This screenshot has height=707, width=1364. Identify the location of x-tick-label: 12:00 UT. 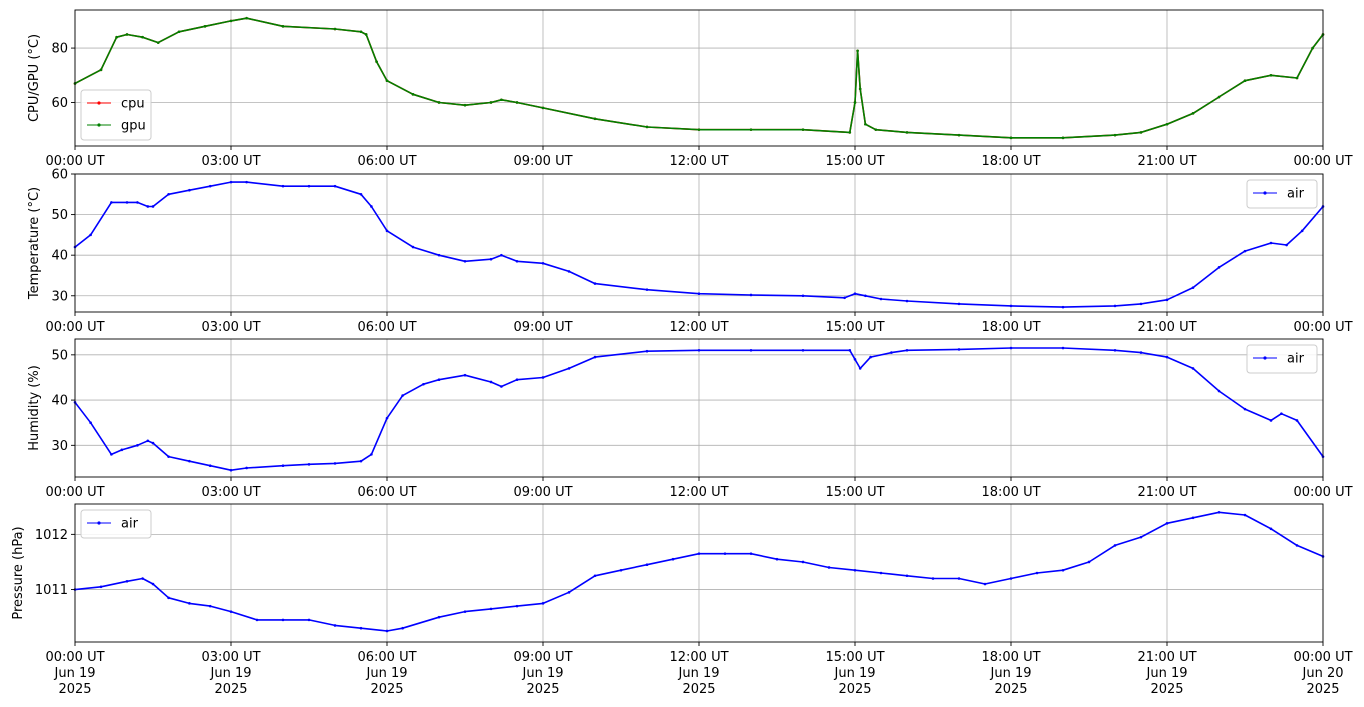
(698, 657).